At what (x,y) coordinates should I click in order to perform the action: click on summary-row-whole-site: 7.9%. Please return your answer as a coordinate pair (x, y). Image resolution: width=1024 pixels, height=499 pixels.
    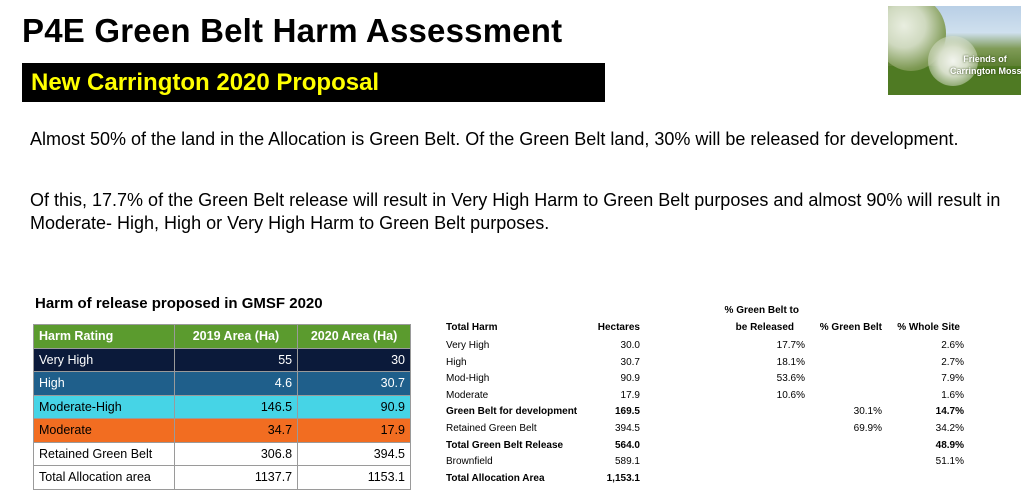
    Looking at the image, I should click on (952, 379).